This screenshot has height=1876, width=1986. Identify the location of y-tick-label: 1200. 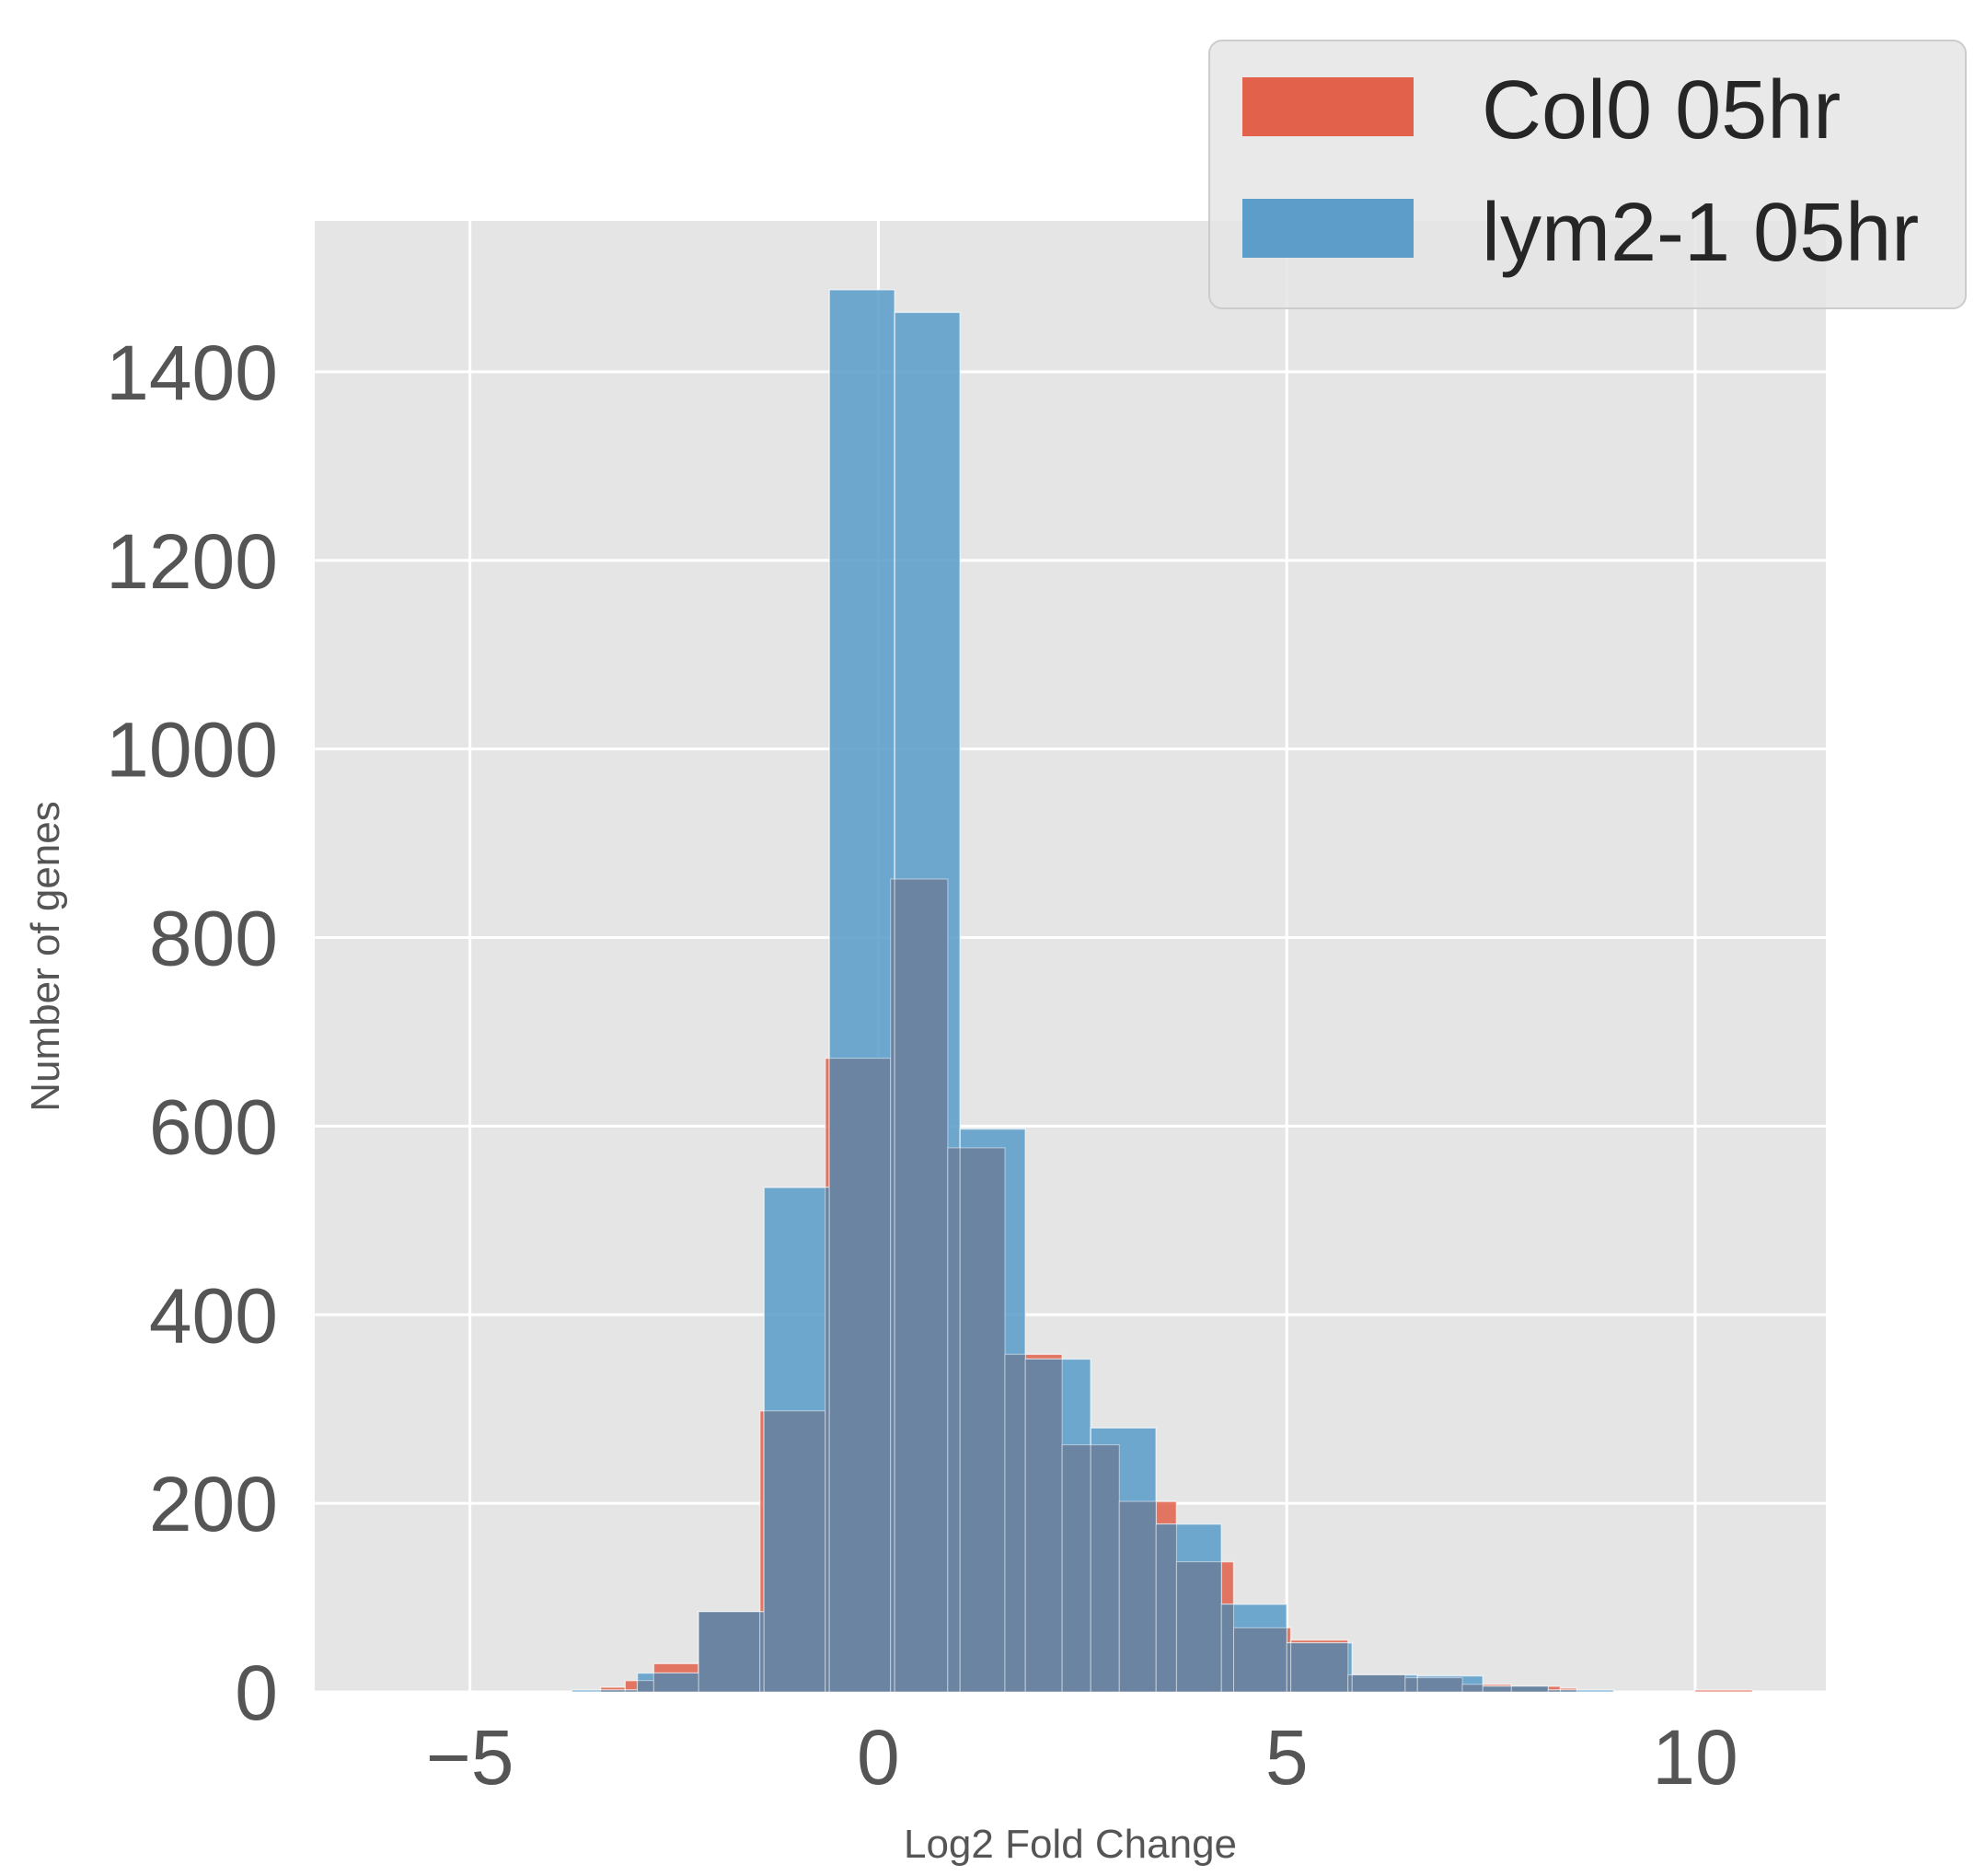
(192, 561).